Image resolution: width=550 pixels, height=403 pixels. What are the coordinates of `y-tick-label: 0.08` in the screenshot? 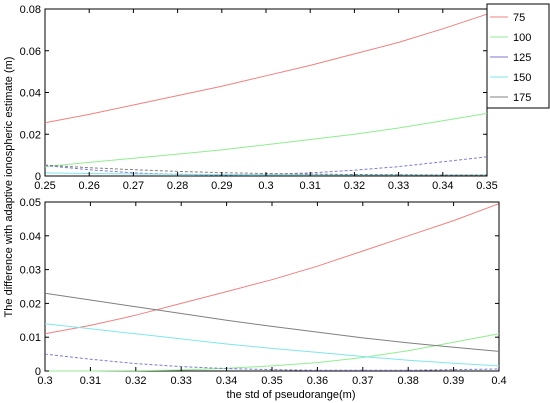 It's located at (30, 10).